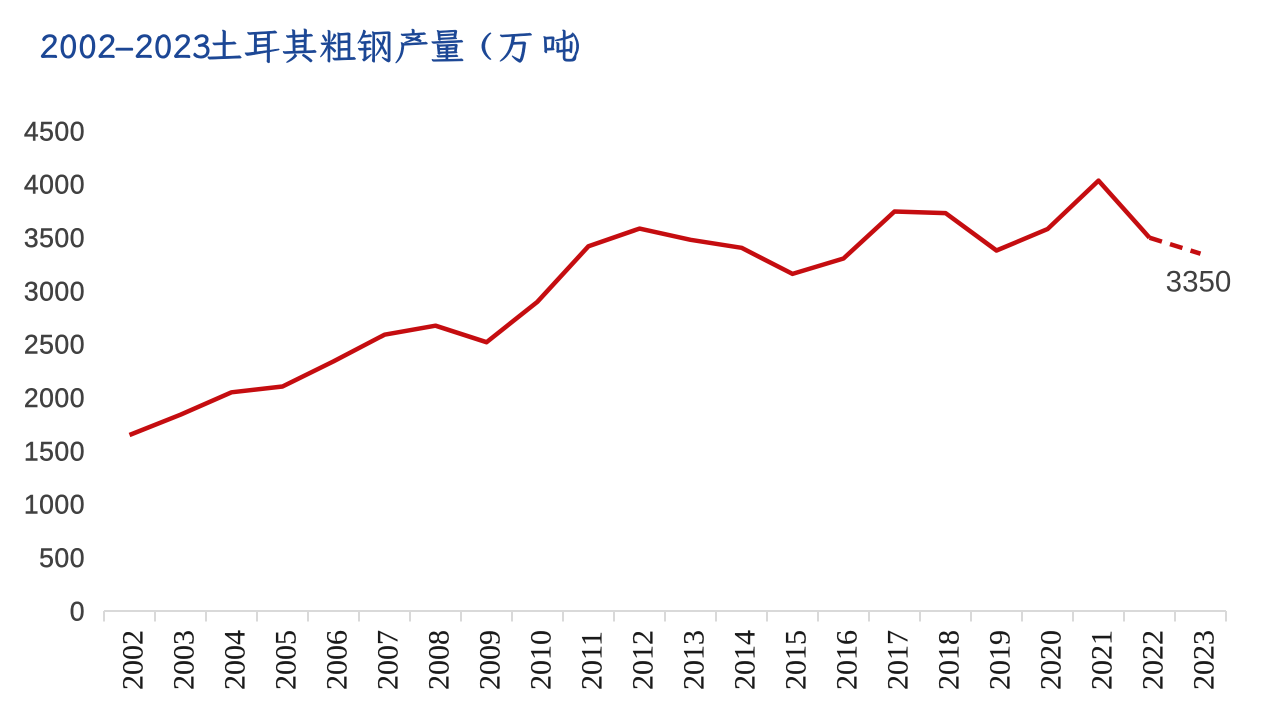 The width and height of the screenshot is (1264, 725). What do you see at coordinates (54, 451) in the screenshot?
I see `svg-text: 1500` at bounding box center [54, 451].